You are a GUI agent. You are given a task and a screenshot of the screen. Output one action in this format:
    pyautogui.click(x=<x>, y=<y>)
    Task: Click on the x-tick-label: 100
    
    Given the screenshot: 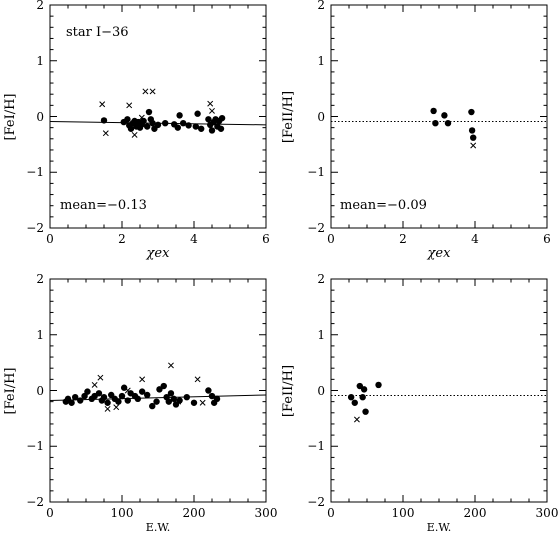 What is the action you would take?
    pyautogui.click(x=403, y=513)
    